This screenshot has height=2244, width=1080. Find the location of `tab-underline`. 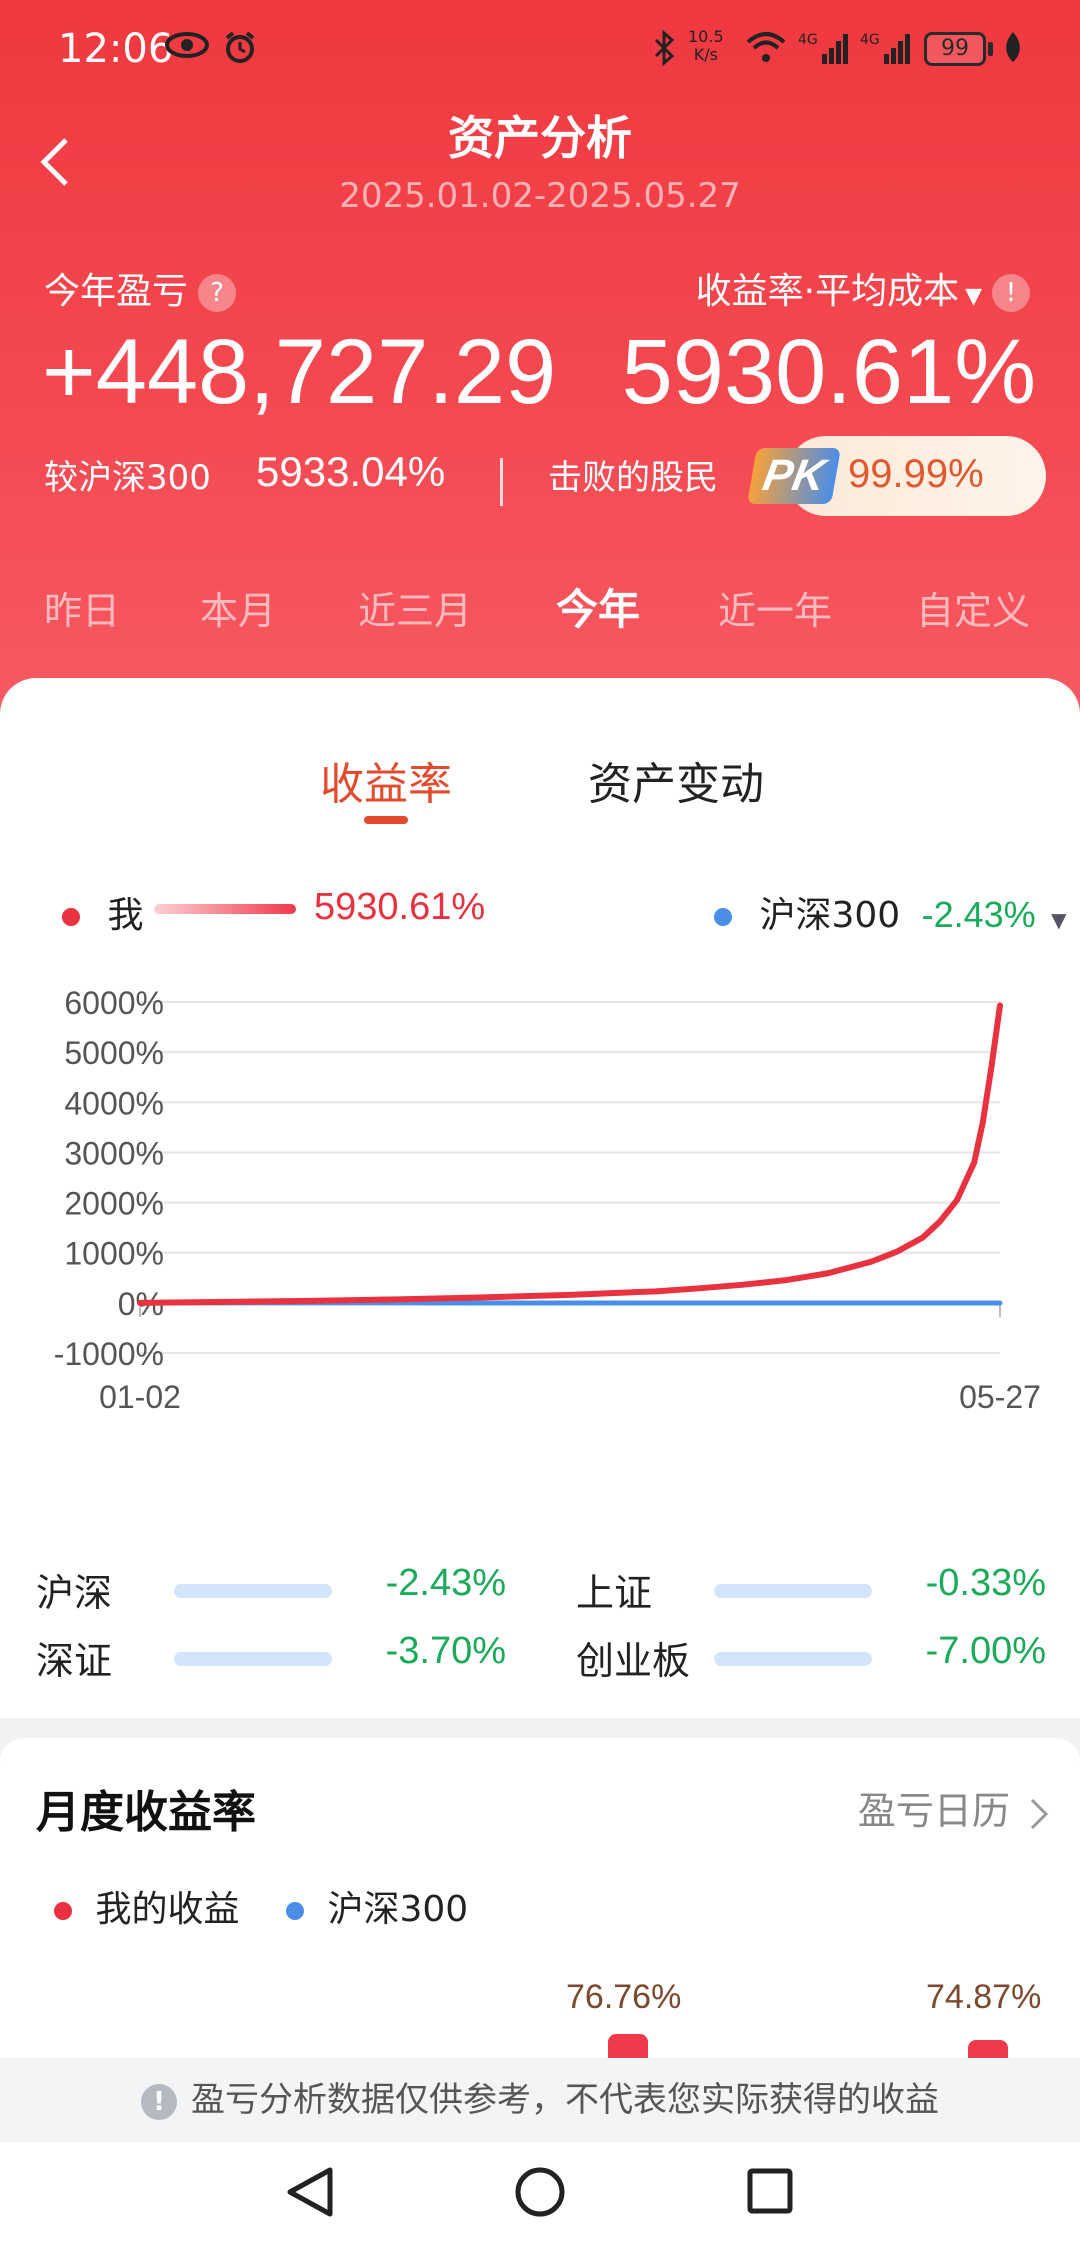

tab-underline is located at coordinates (386, 820).